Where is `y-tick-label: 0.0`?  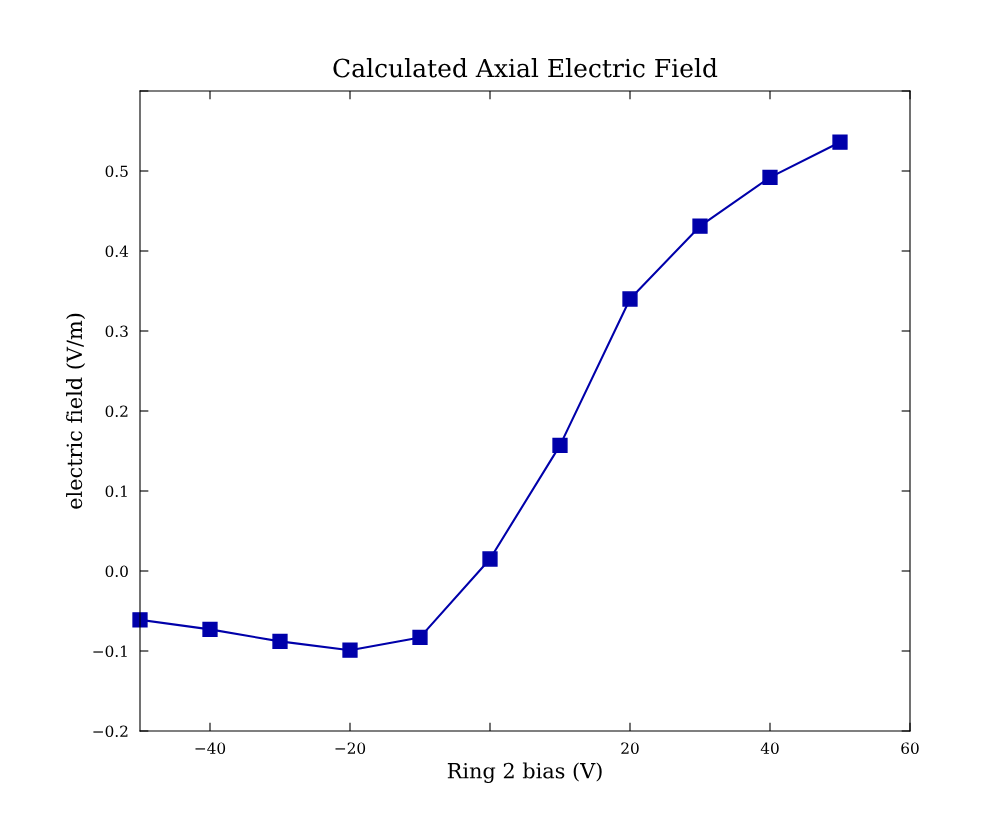 y-tick-label: 0.0 is located at coordinates (116, 571).